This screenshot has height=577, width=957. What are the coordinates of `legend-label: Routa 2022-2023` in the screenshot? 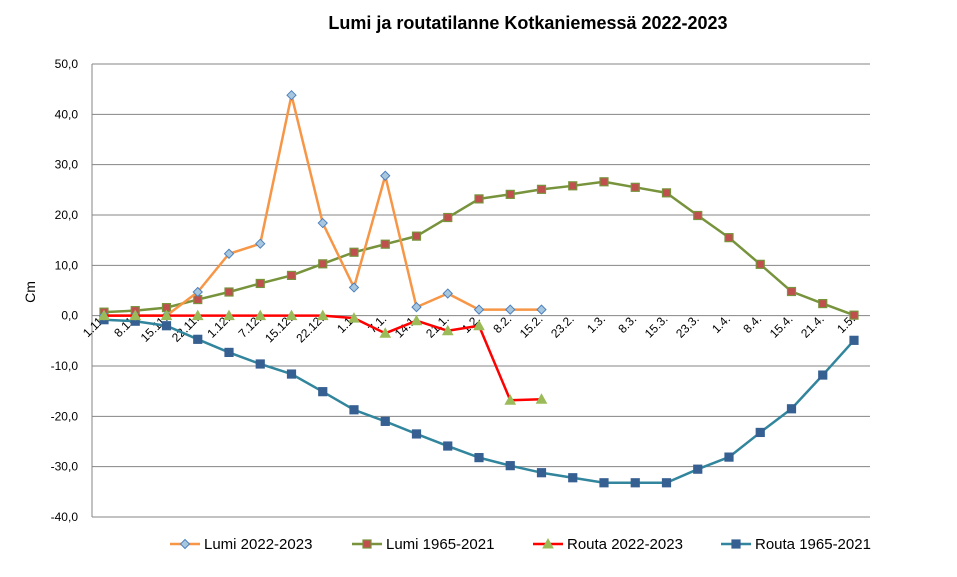 It's located at (625, 544).